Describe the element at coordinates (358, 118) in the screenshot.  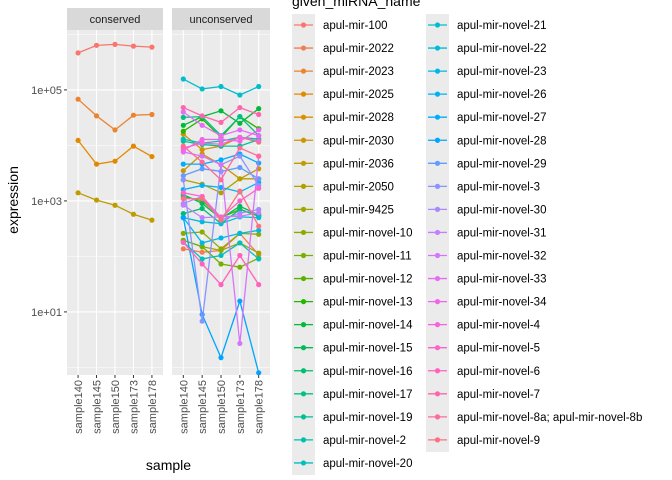
I see `legend-label: apul-mir-2028` at that location.